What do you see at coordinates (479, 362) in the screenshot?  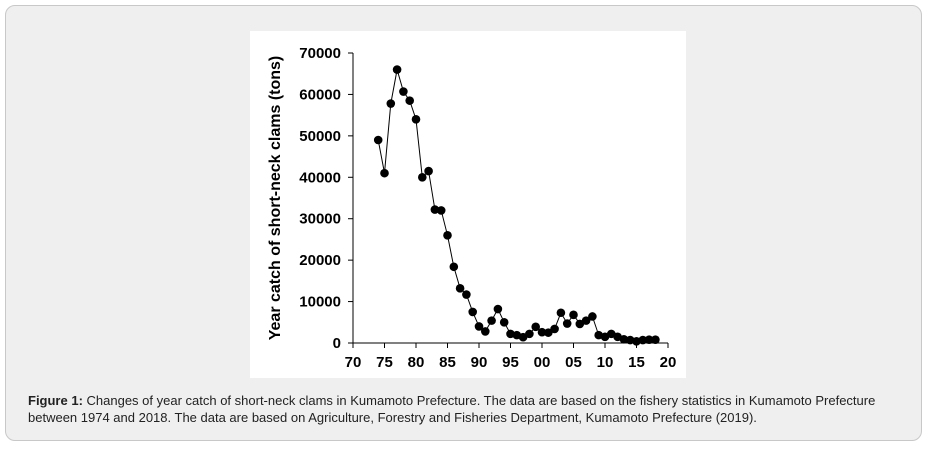 I see `x-tick-label: 90` at bounding box center [479, 362].